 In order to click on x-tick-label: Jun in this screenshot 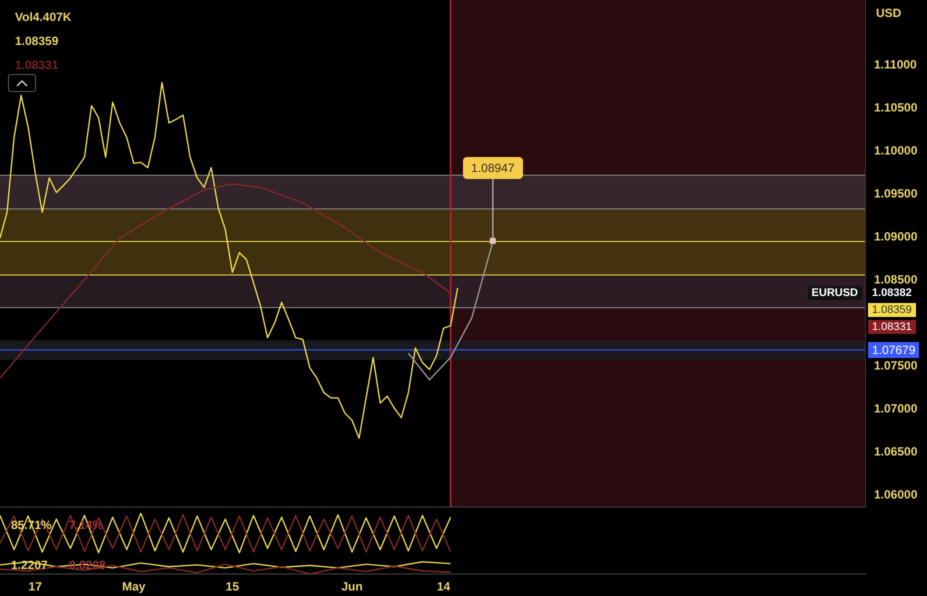, I will do `click(352, 587)`.